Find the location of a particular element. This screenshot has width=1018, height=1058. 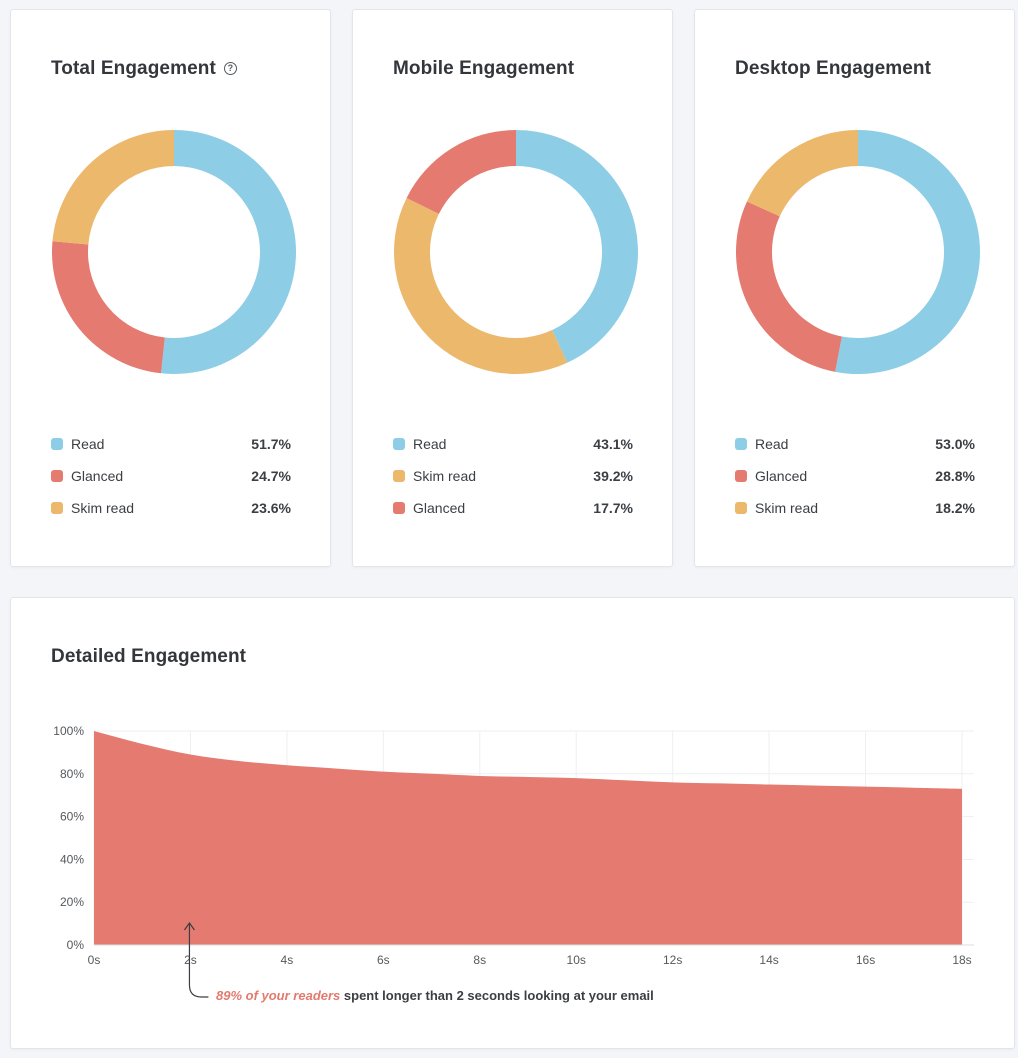

legend-value: 17.7% is located at coordinates (613, 508).